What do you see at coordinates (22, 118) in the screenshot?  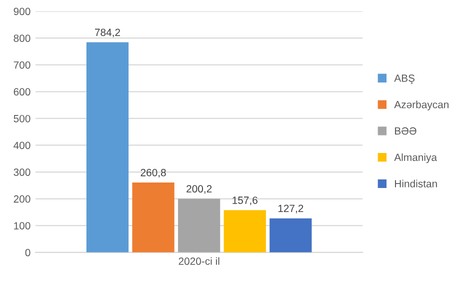 I see `y-tick-label: 500` at bounding box center [22, 118].